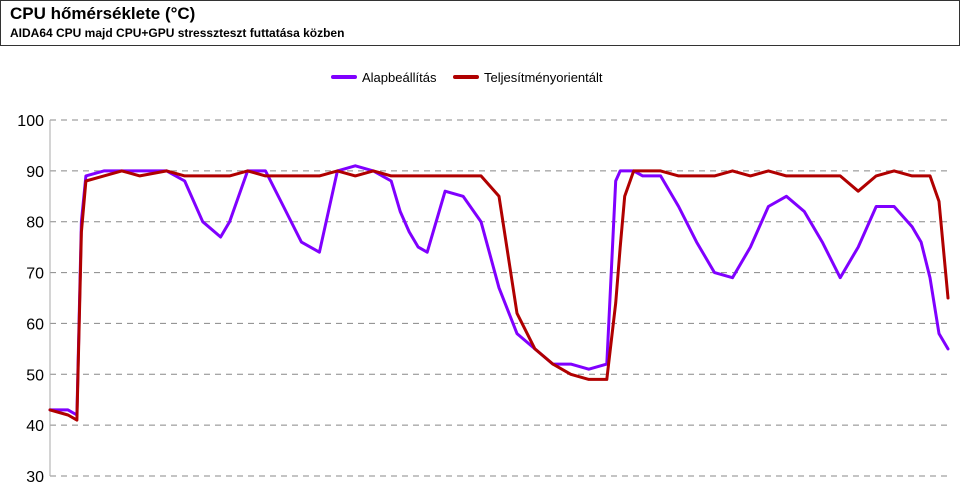  I want to click on y-tick-label: 60, so click(35, 324).